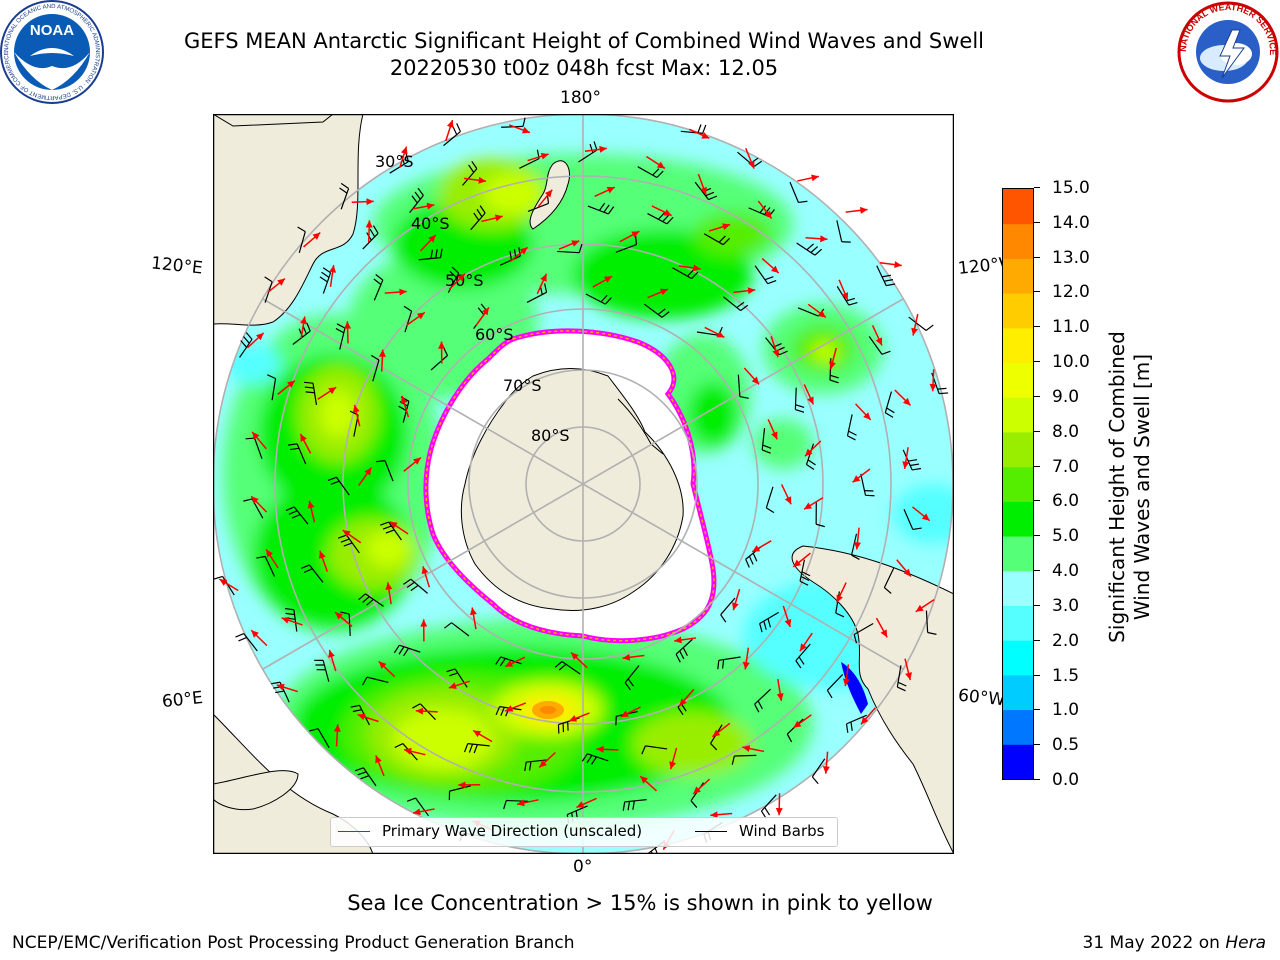  Describe the element at coordinates (1064, 710) in the screenshot. I see `colorbar-tick: 1.0` at that location.